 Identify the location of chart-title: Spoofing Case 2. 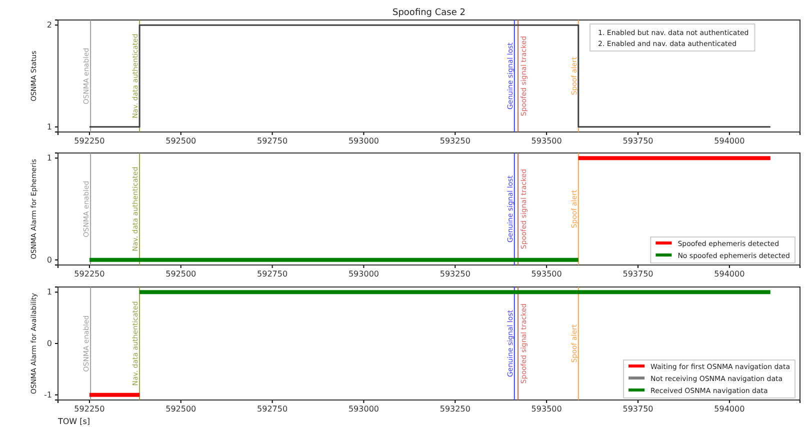
(429, 13).